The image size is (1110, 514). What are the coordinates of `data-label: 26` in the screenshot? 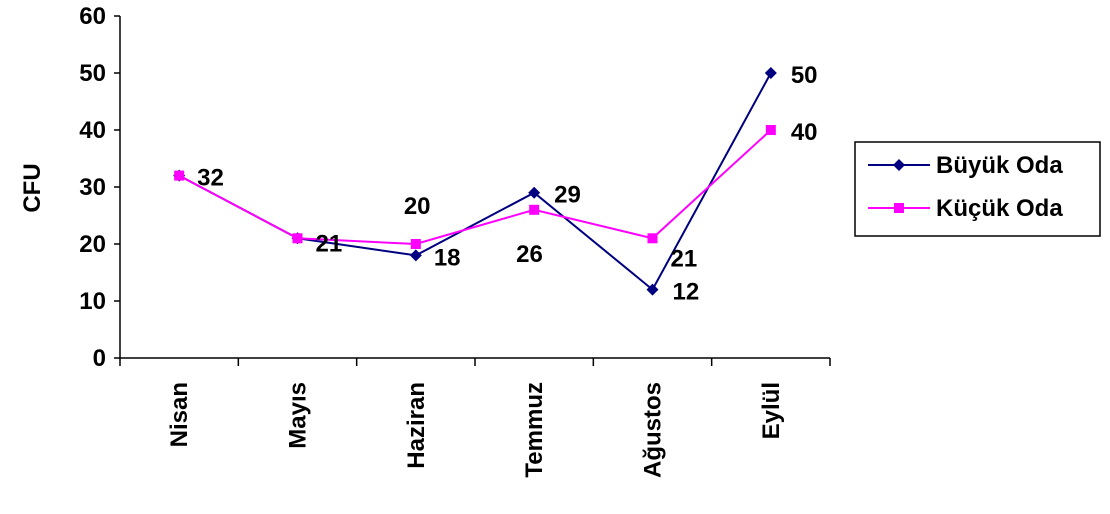 It's located at (529, 254).